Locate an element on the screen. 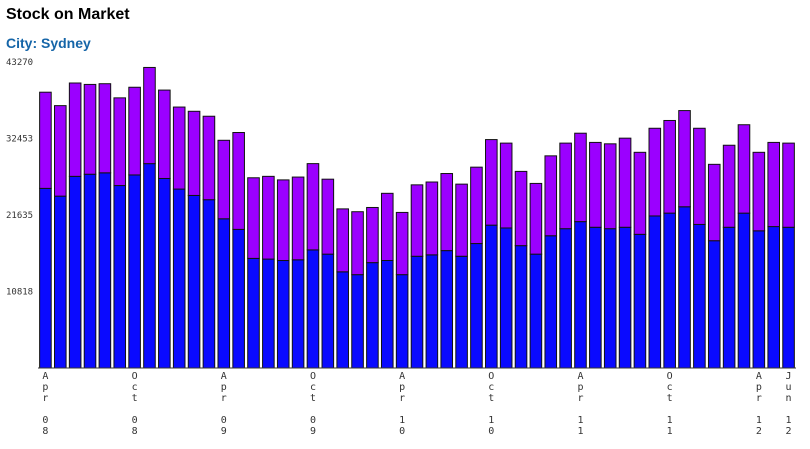 This screenshot has width=810, height=449. y-tick-label: 32453 is located at coordinates (19, 140).